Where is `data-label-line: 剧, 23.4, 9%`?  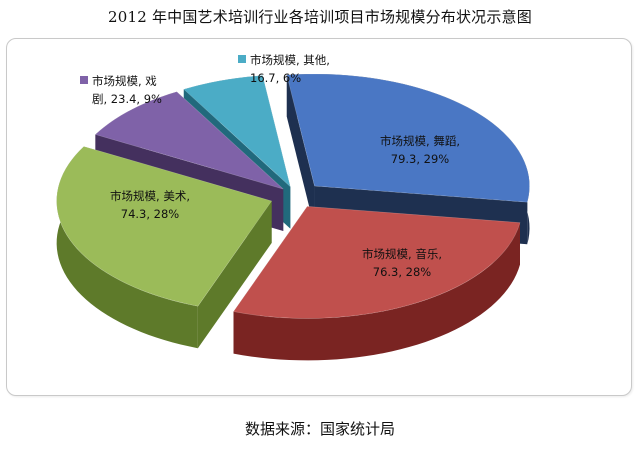
data-label-line: 剧, 23.4, 9% is located at coordinates (127, 99).